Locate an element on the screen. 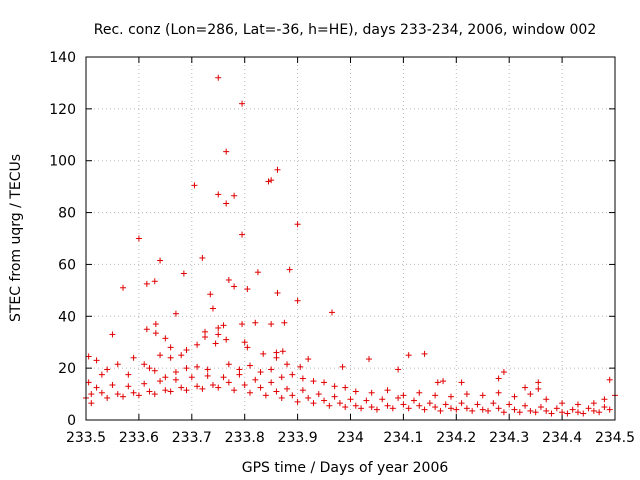  y-tick-label: 80 is located at coordinates (67, 214).